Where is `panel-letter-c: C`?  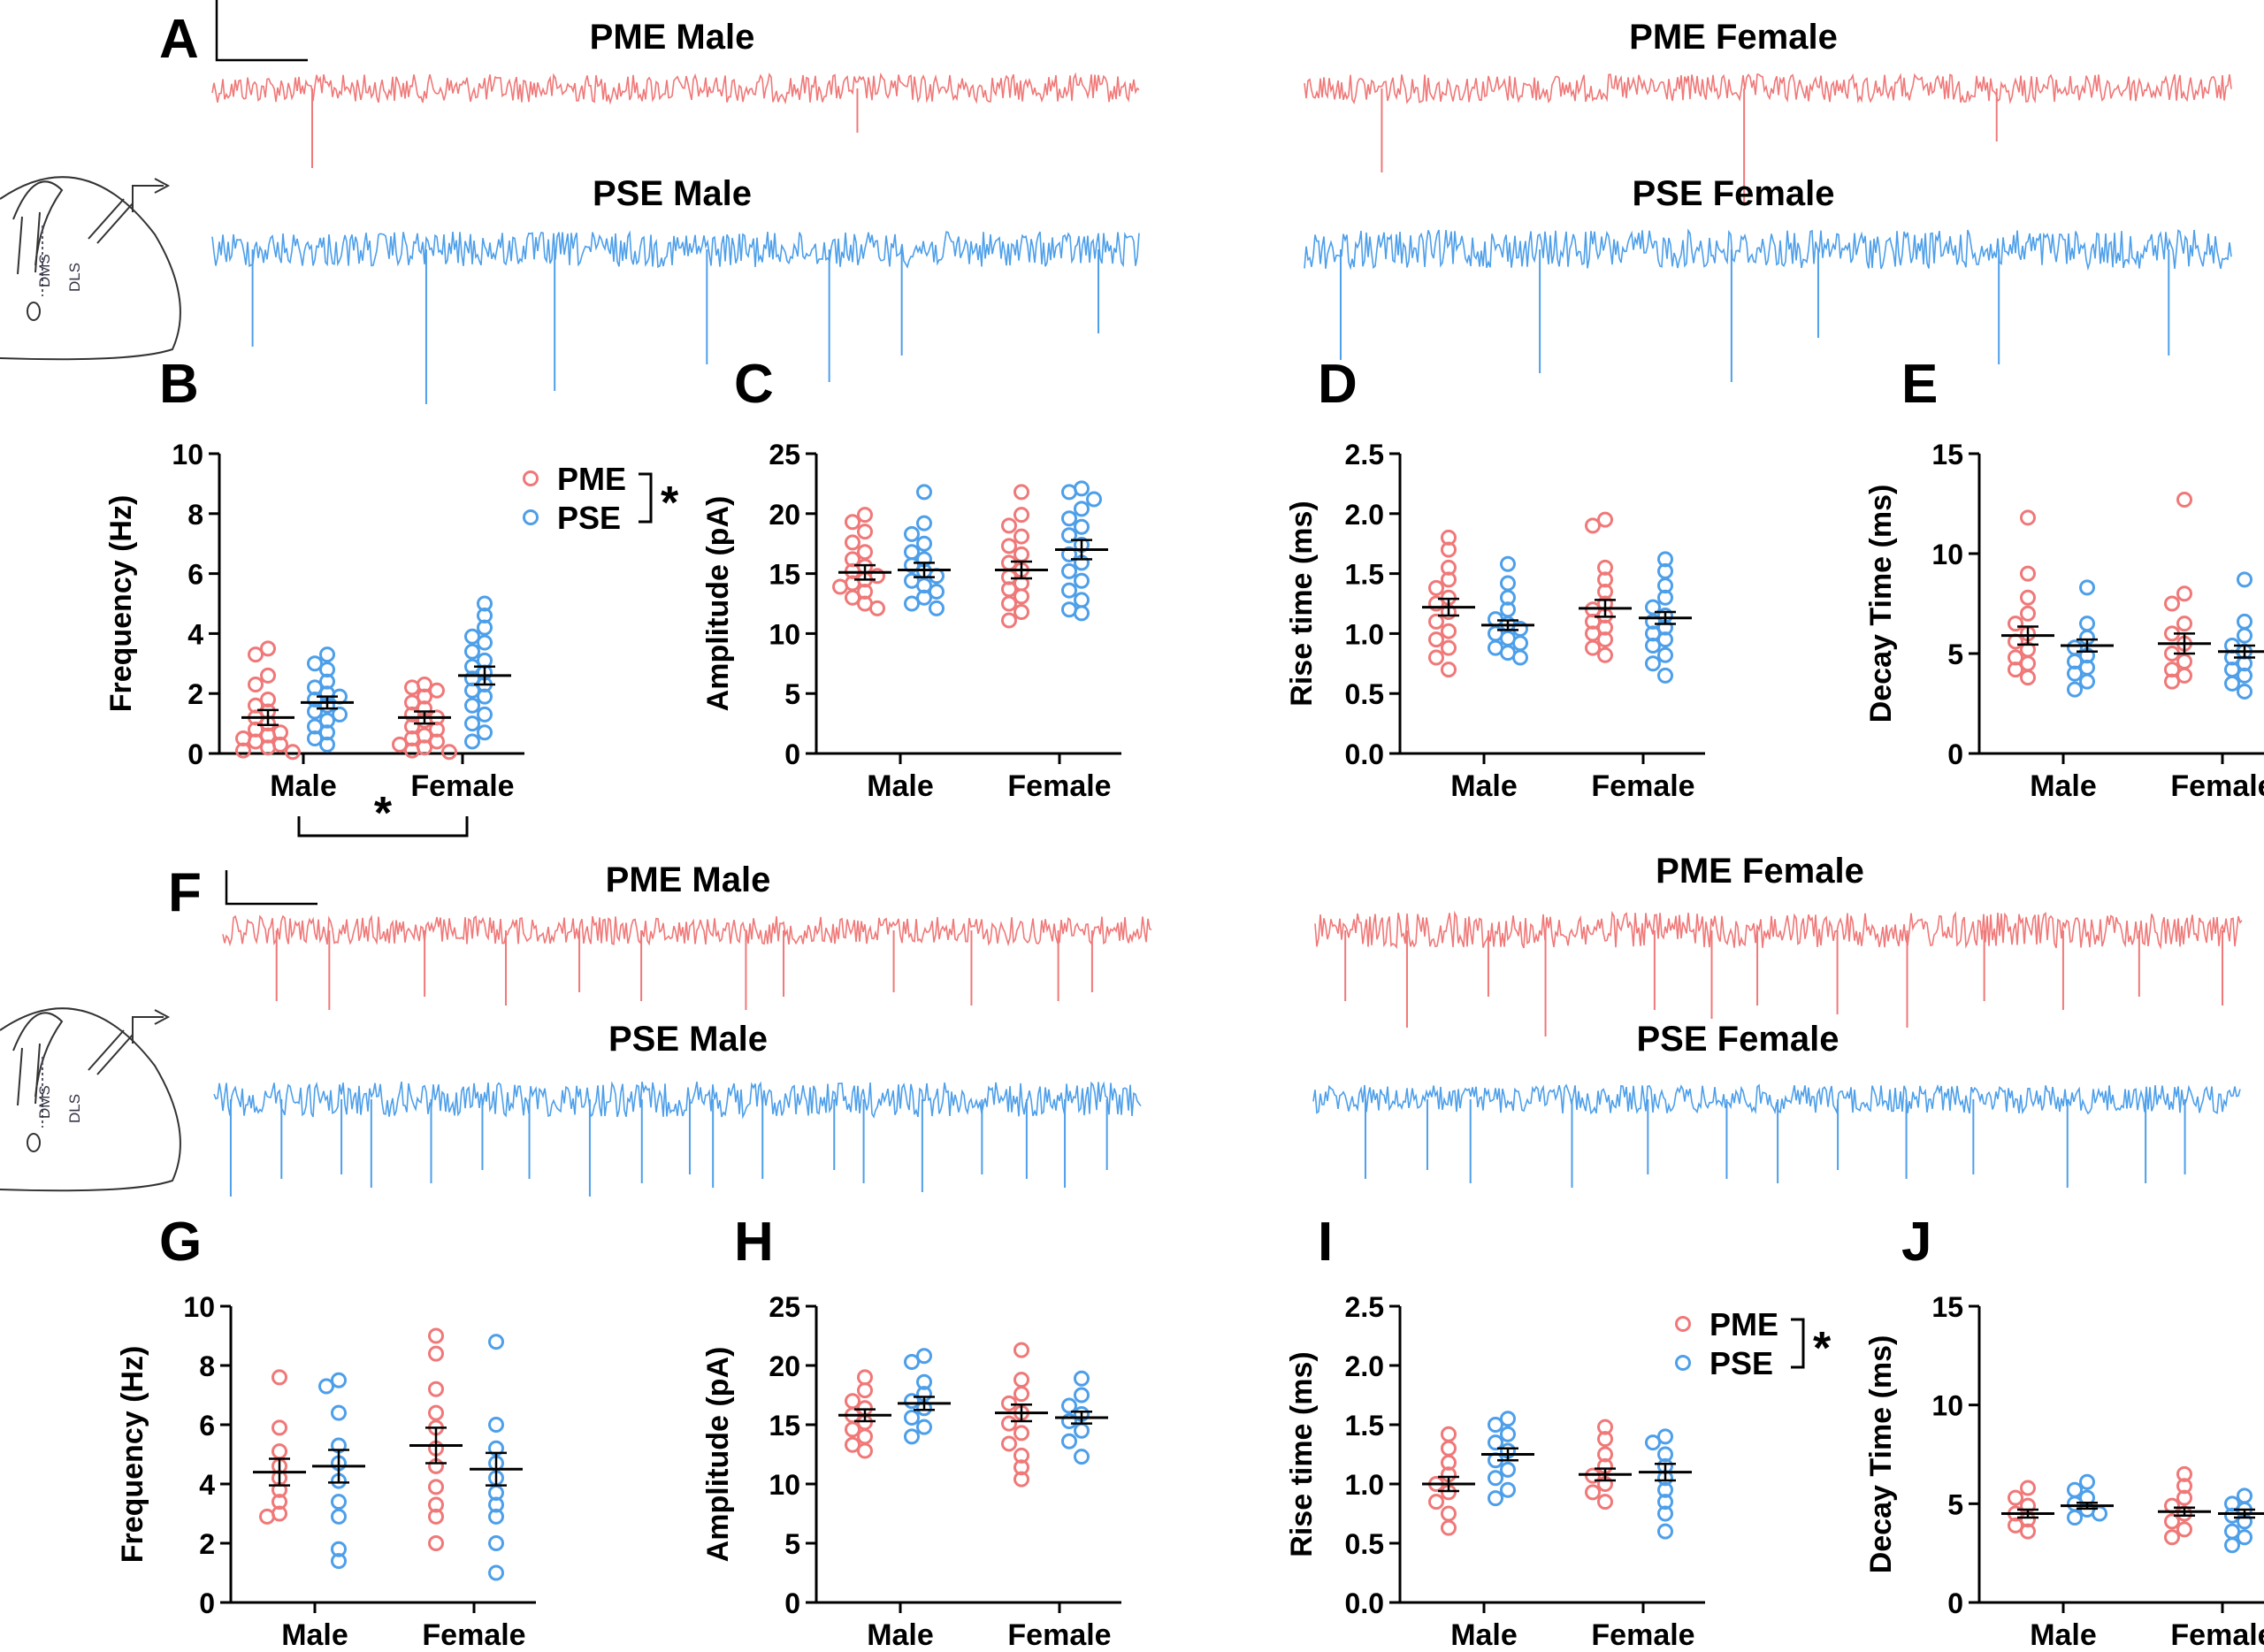 panel-letter-c: C is located at coordinates (754, 384).